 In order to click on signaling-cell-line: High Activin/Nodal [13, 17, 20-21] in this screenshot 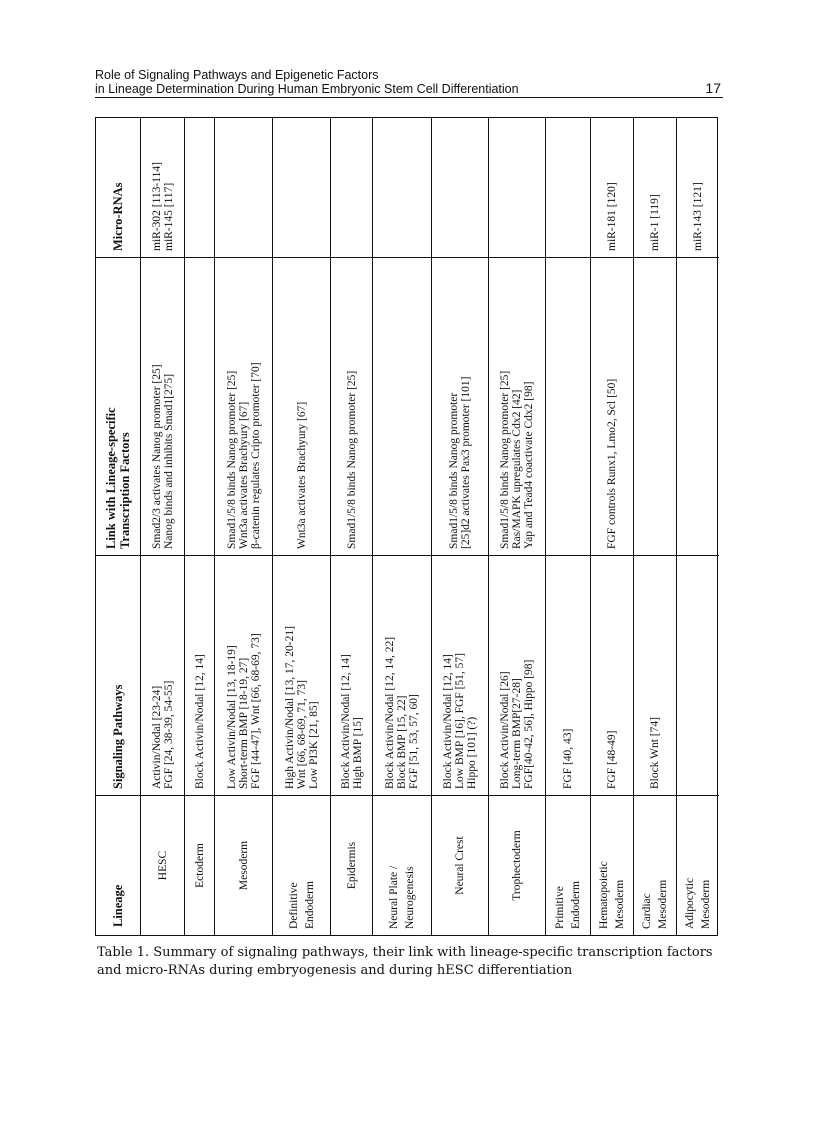, I will do `click(289, 707)`.